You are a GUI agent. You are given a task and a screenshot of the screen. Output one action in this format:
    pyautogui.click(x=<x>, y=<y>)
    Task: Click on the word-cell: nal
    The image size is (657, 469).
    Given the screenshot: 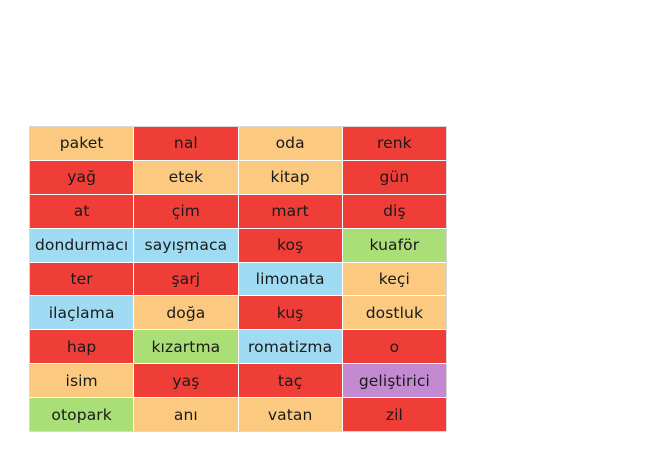 What is the action you would take?
    pyautogui.click(x=186, y=143)
    